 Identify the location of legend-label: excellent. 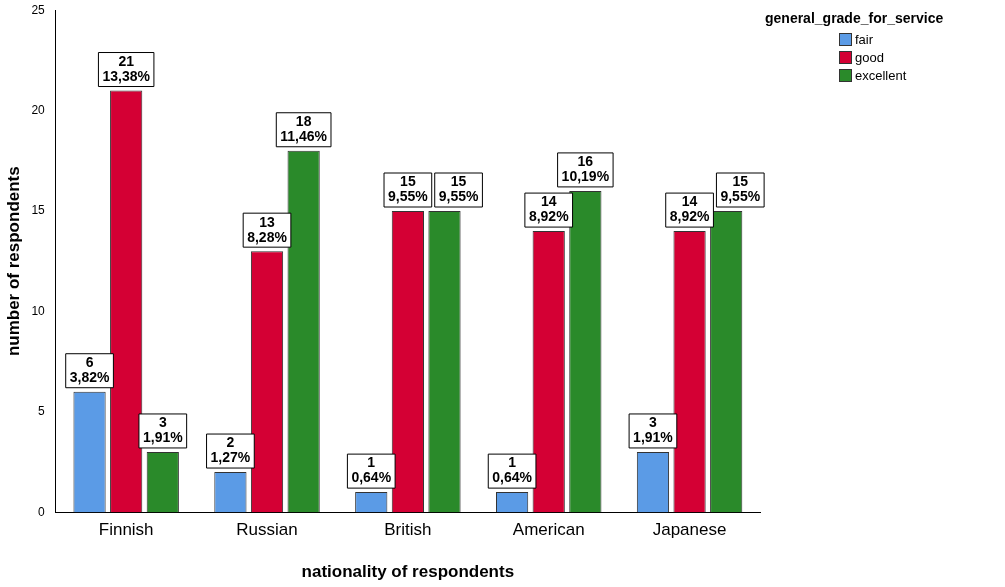
(881, 75).